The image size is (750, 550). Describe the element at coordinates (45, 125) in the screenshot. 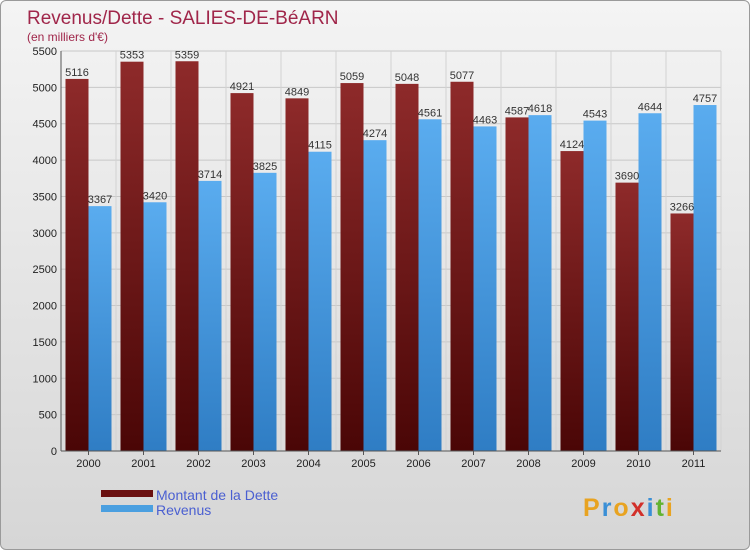

I see `y-tick-label: 4500` at that location.